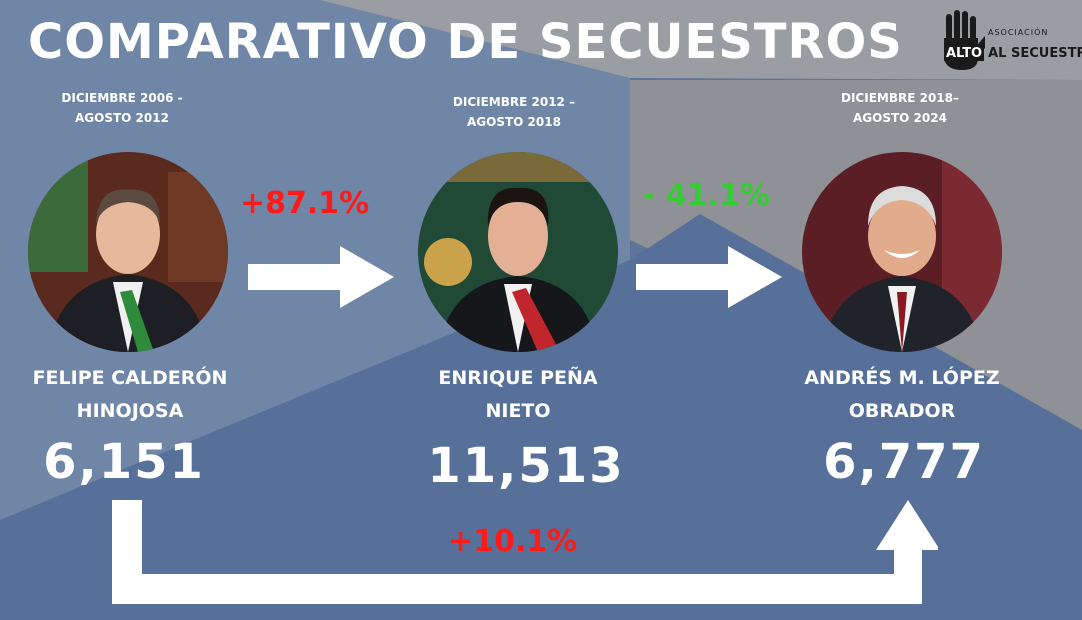 Image resolution: width=1082 pixels, height=620 pixels. Describe the element at coordinates (518, 394) in the screenshot. I see `name-pena-nieto: ENRIQUE PEÑA NIETO` at that location.